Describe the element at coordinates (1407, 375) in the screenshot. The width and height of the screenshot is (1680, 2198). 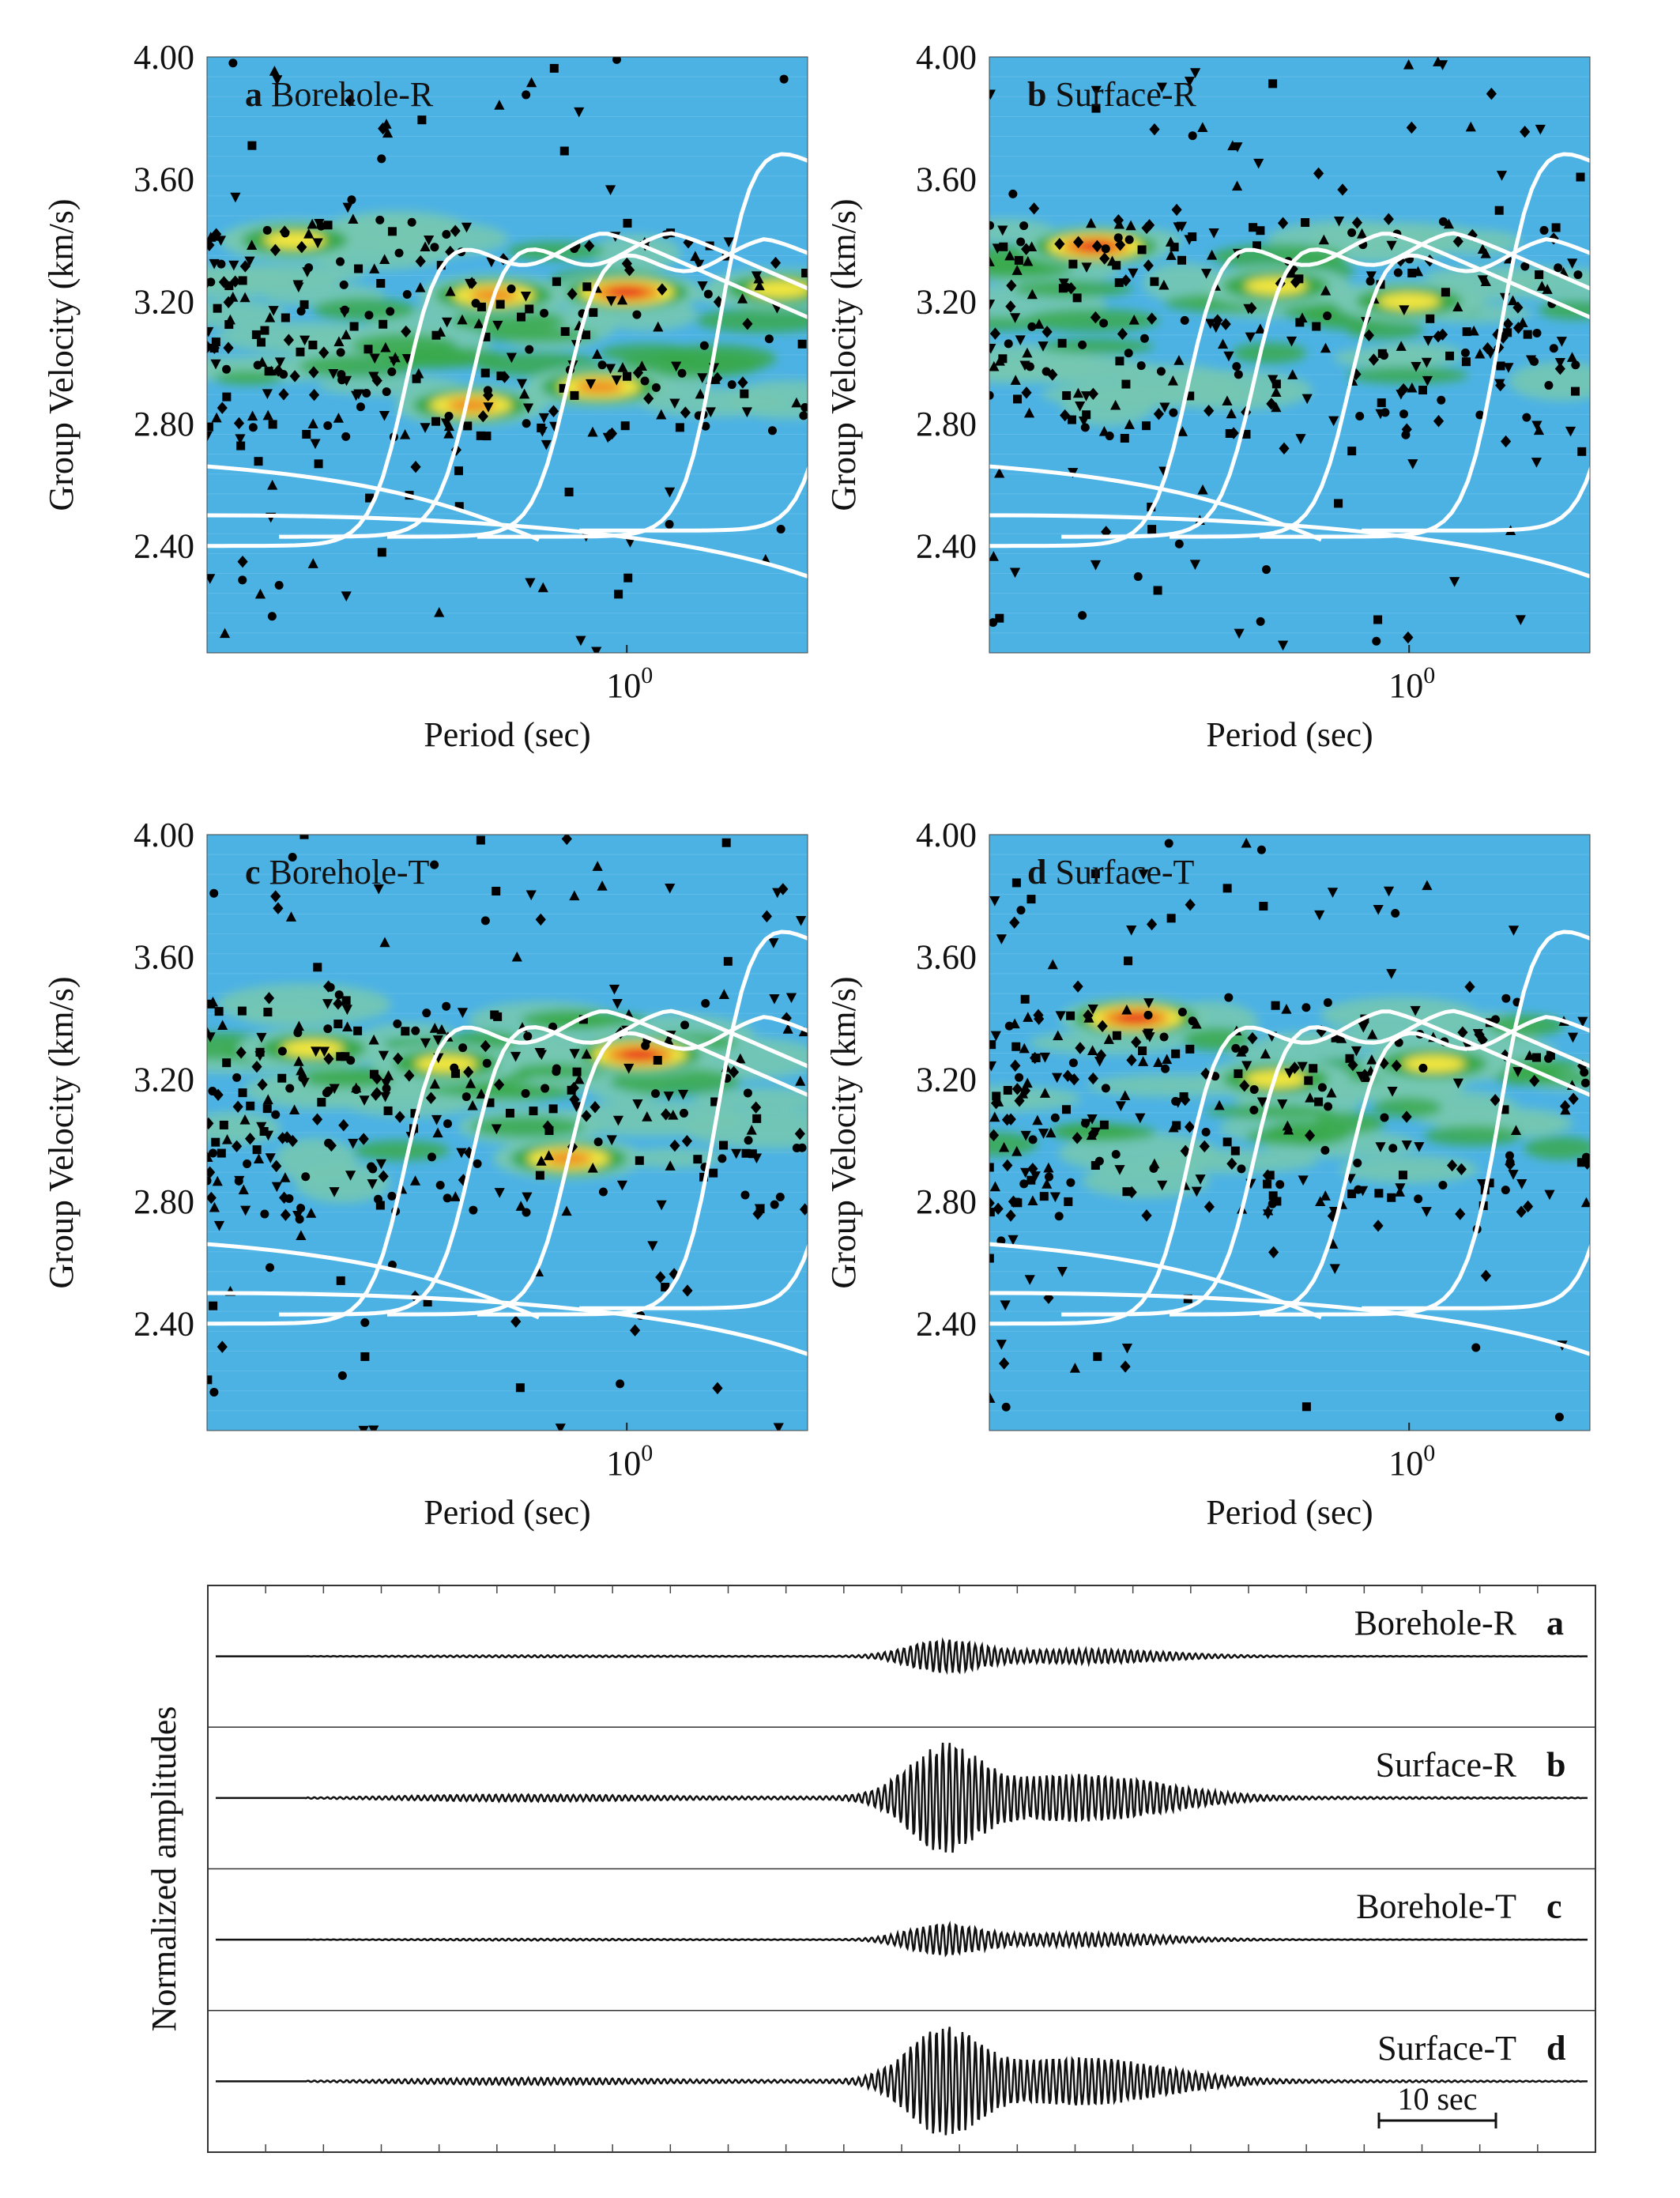
I see `contour-band` at that location.